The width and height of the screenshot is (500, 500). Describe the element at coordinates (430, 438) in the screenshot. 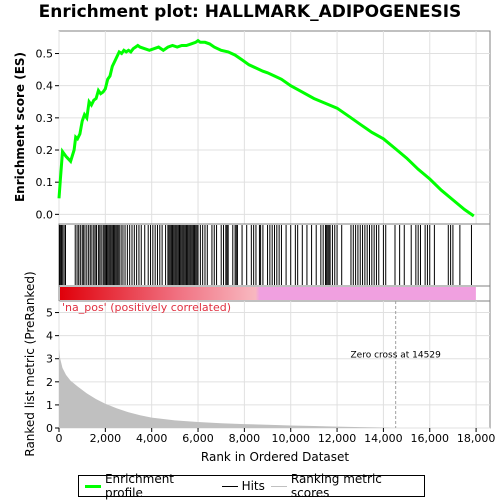

I see `x-axis-tick-label: 16,000` at that location.